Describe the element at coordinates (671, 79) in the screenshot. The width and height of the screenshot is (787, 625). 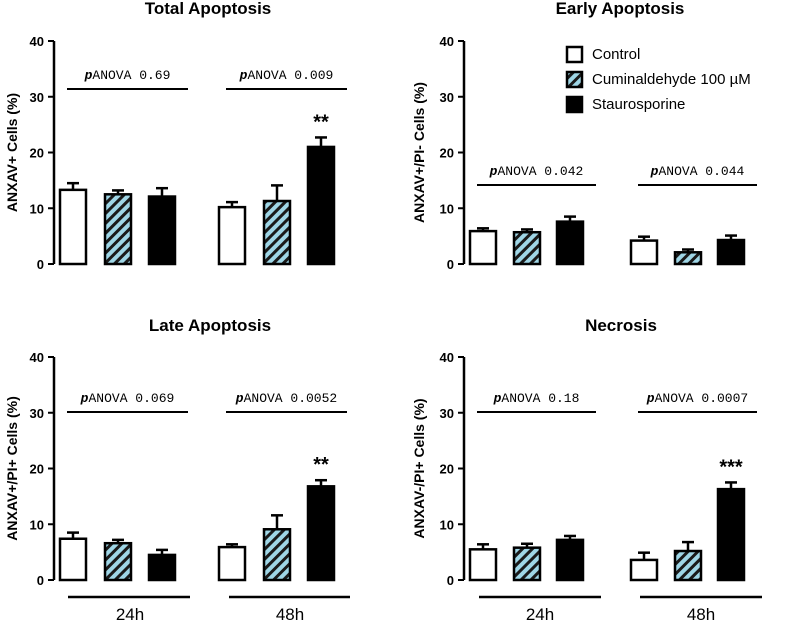
I see `legend-label-cuminaldehyde: Cuminaldehyde 100 µM` at that location.